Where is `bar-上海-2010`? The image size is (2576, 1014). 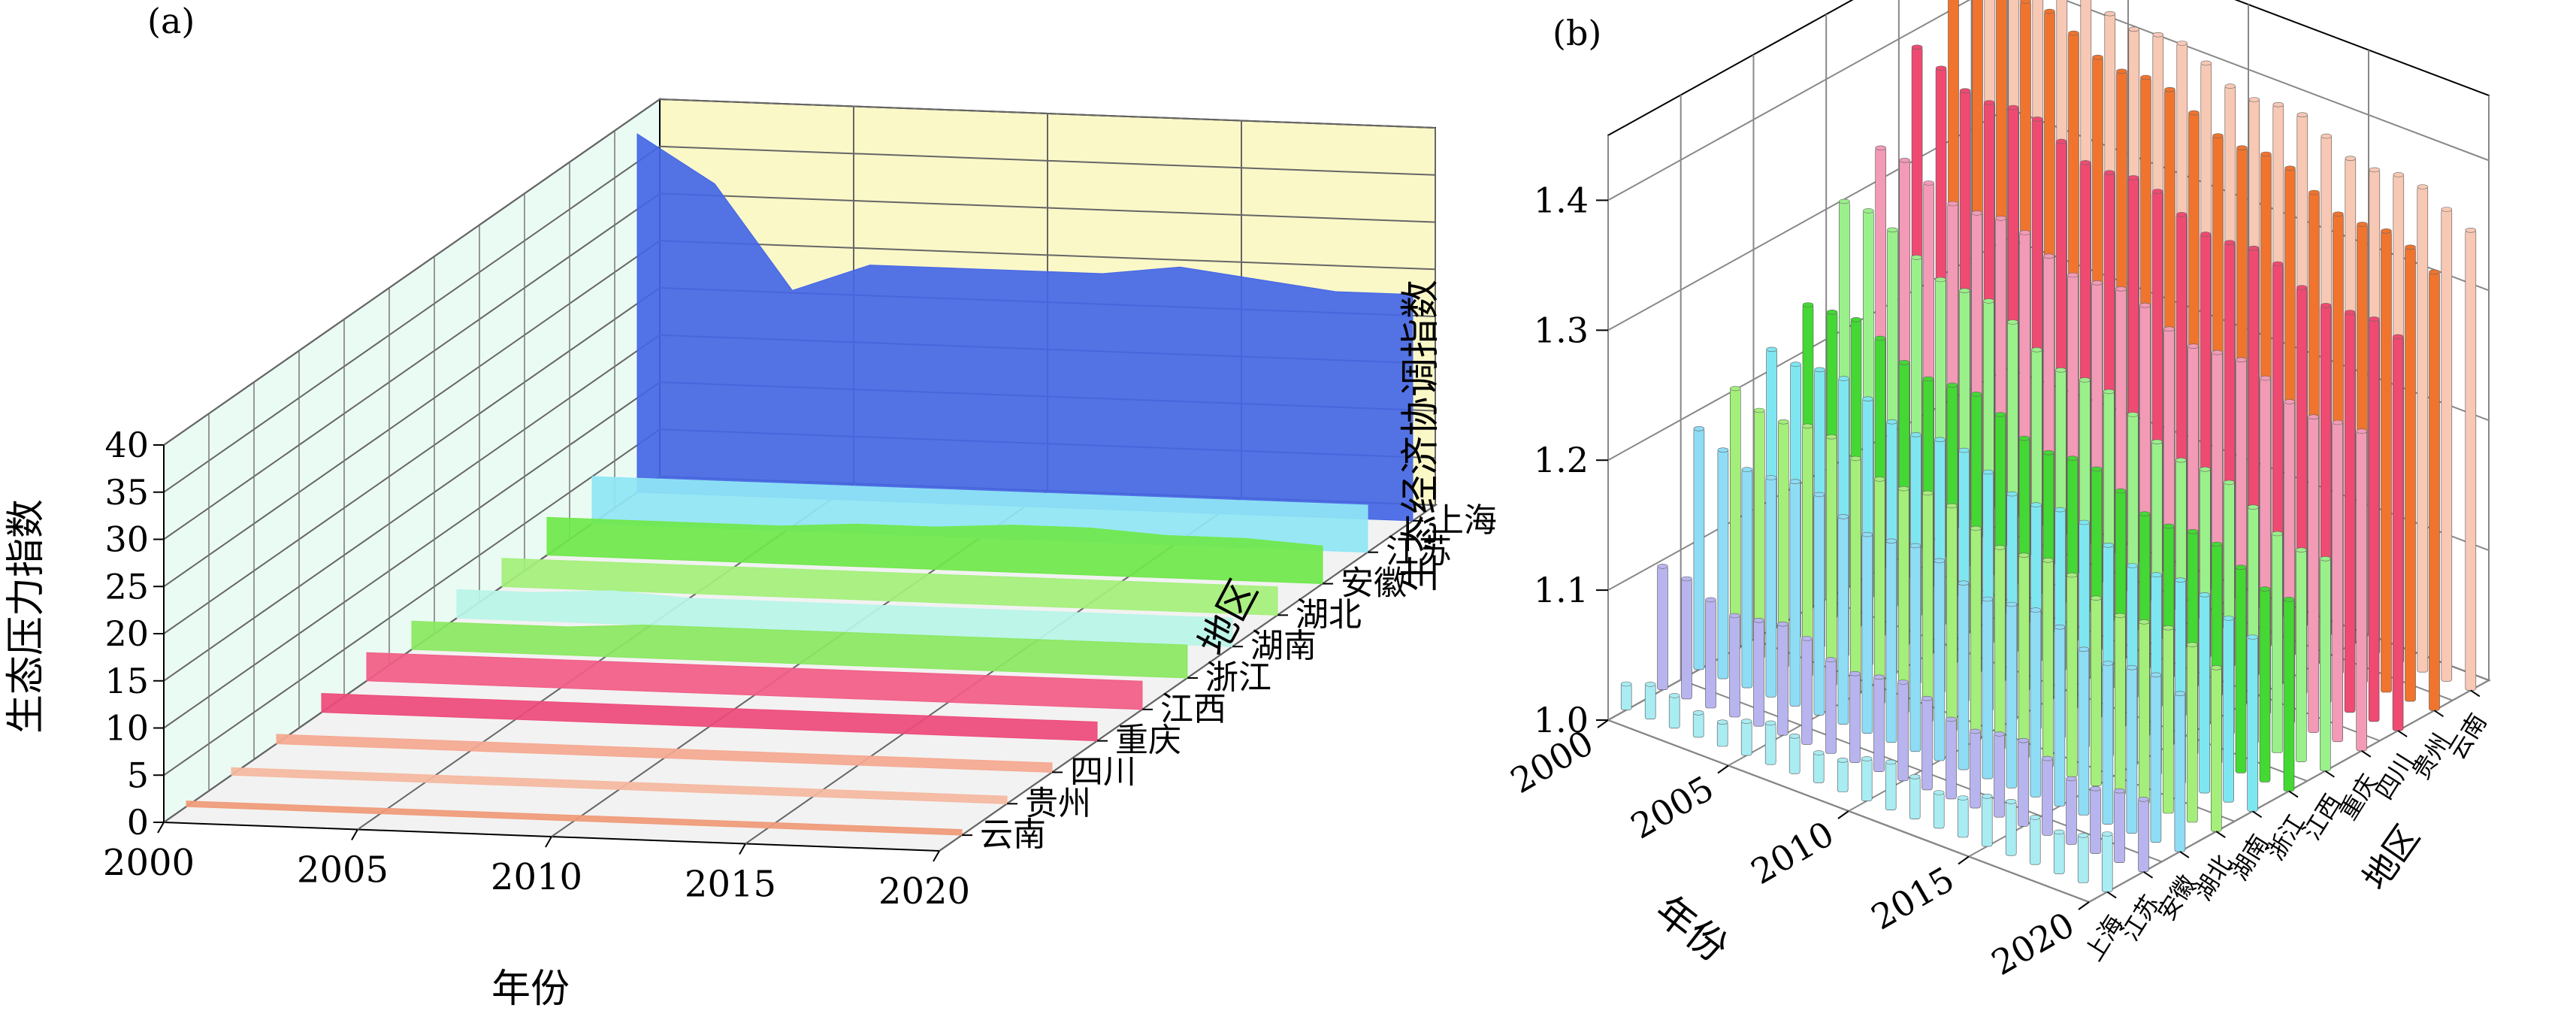
bar-上海-2010 is located at coordinates (1867, 779).